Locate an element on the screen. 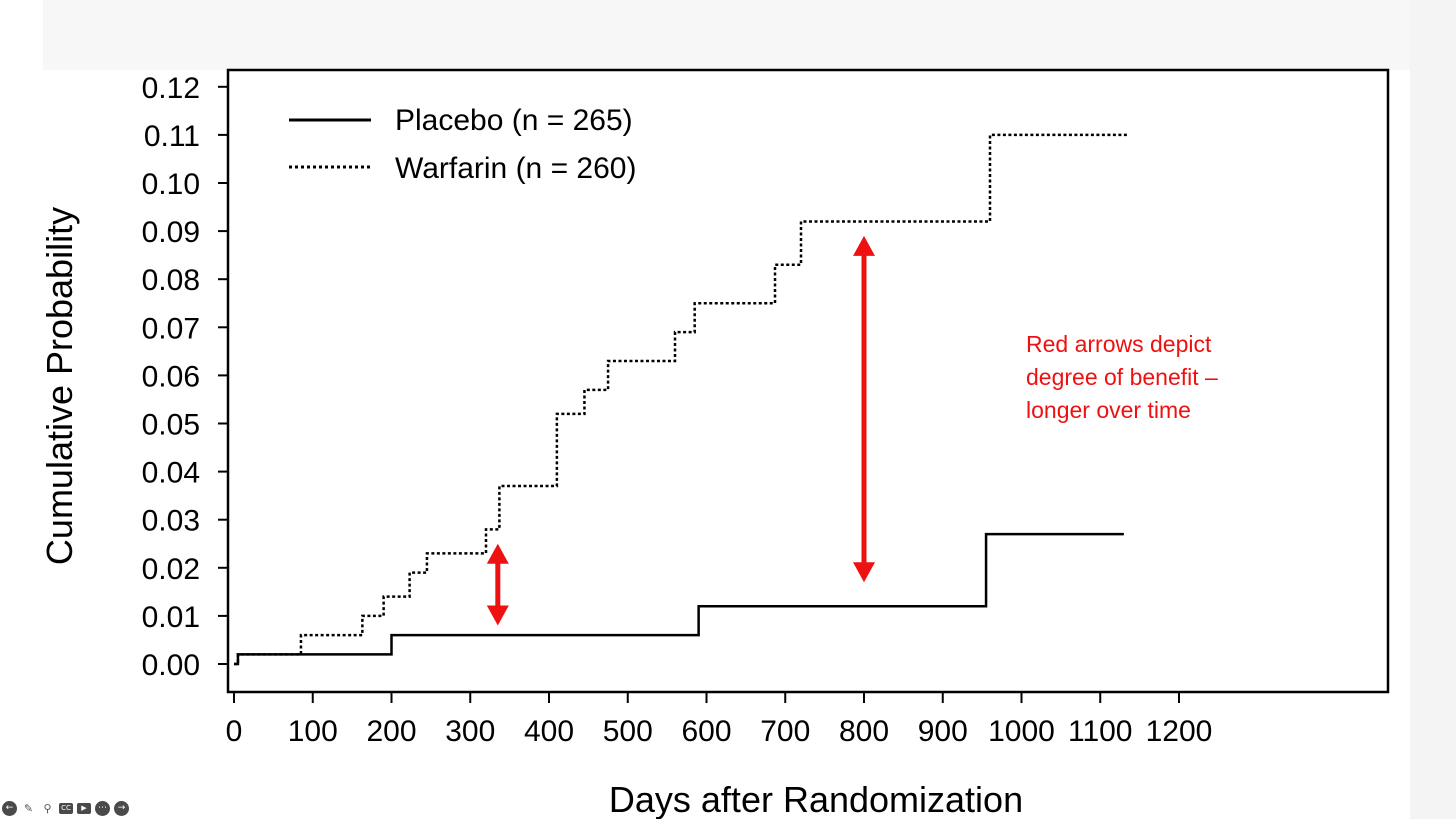  subtitles-icon: CC is located at coordinates (66, 808).